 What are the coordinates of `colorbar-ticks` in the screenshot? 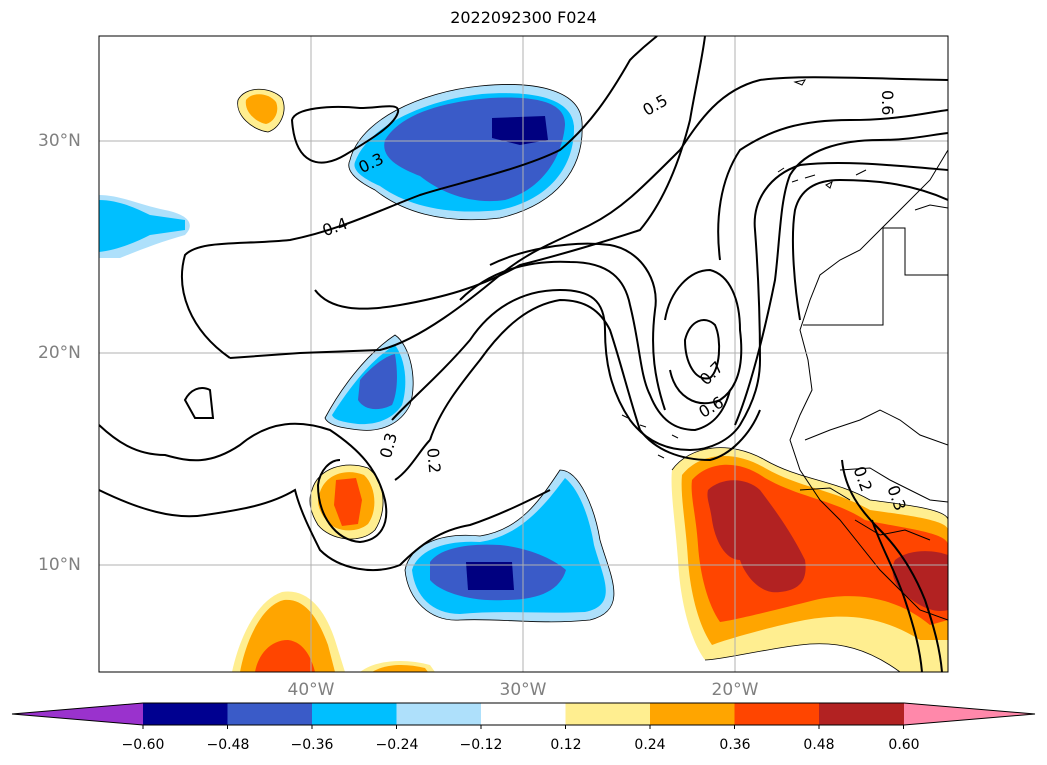 It's located at (523, 727).